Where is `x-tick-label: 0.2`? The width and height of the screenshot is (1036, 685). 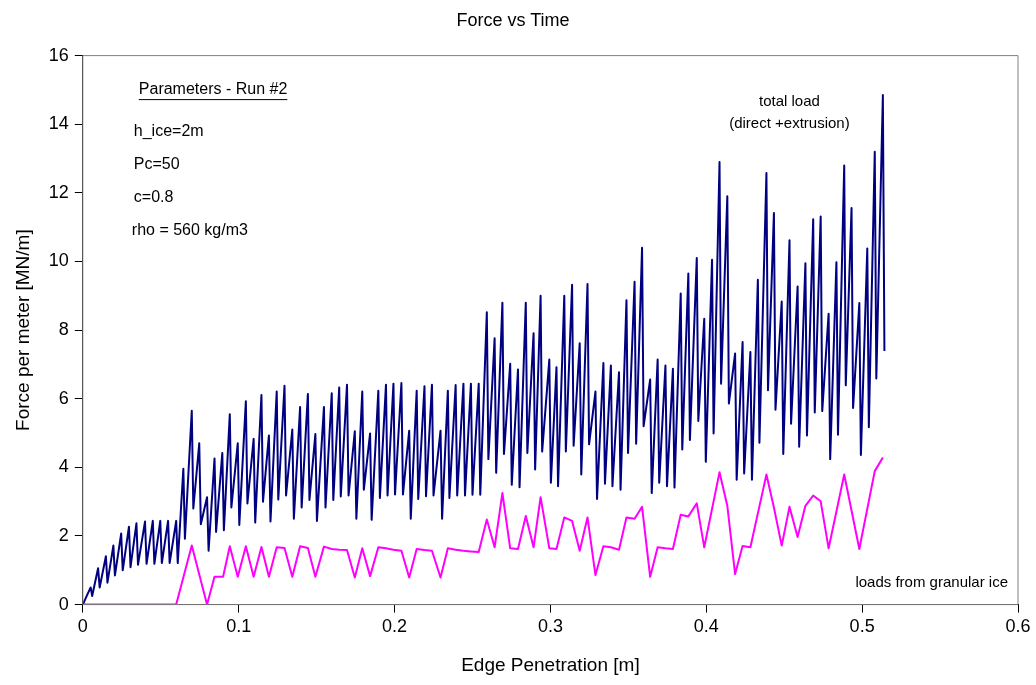 x-tick-label: 0.2 is located at coordinates (395, 626).